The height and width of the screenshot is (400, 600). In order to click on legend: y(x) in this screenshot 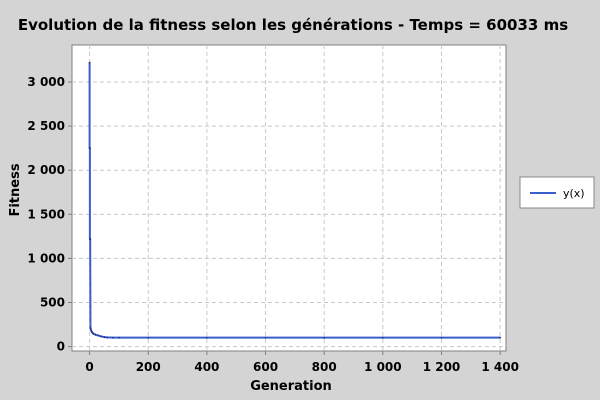, I will do `click(557, 192)`.